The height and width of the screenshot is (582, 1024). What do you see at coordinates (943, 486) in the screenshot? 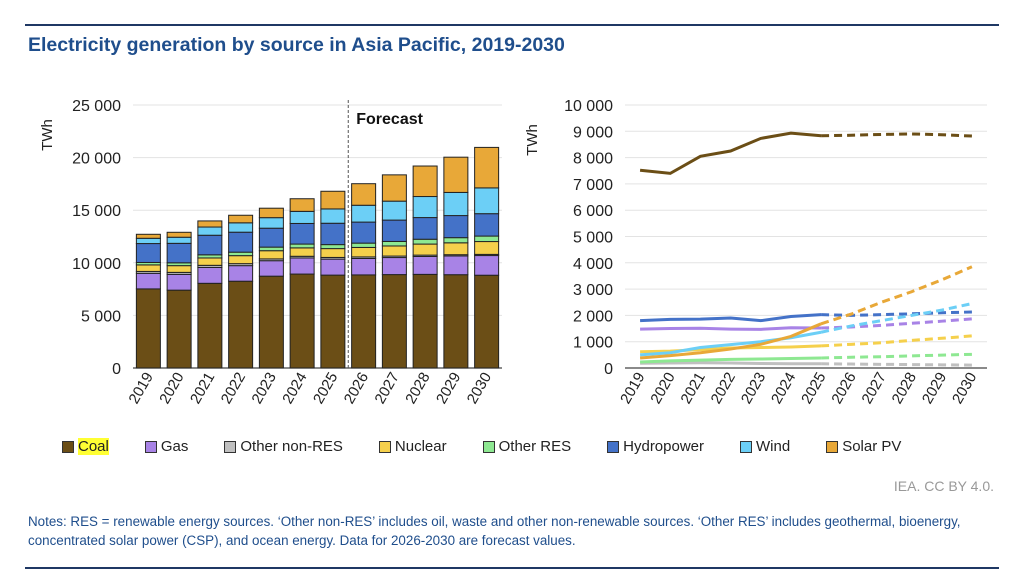
I see `credit: IEA. CC BY 4.0.` at bounding box center [943, 486].